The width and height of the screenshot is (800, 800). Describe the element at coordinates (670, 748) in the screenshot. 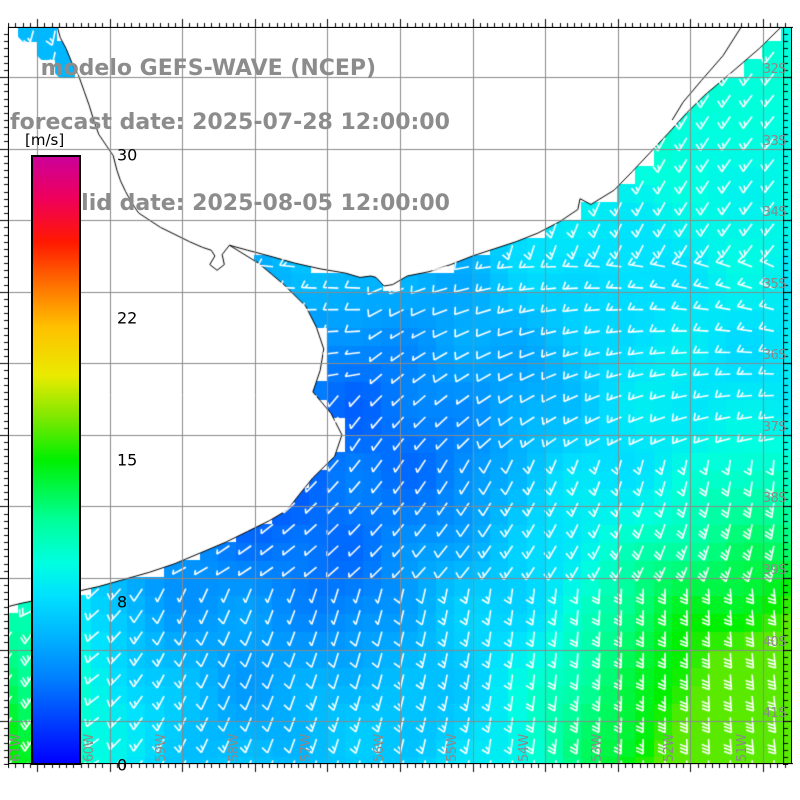

I see `lon-label-52w: 52W` at that location.